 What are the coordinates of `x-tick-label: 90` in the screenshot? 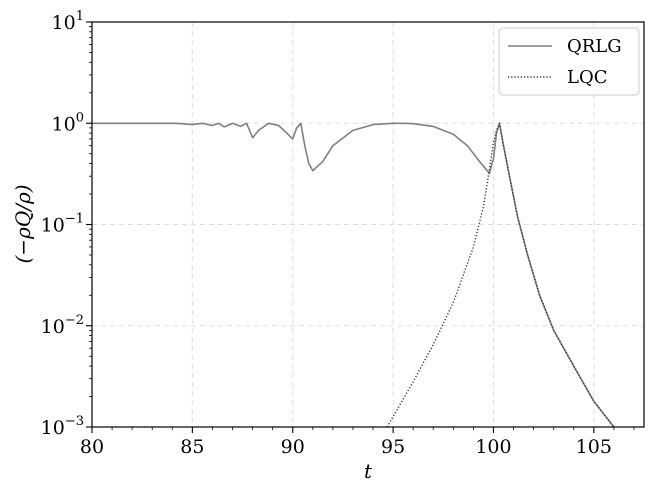 It's located at (293, 447).